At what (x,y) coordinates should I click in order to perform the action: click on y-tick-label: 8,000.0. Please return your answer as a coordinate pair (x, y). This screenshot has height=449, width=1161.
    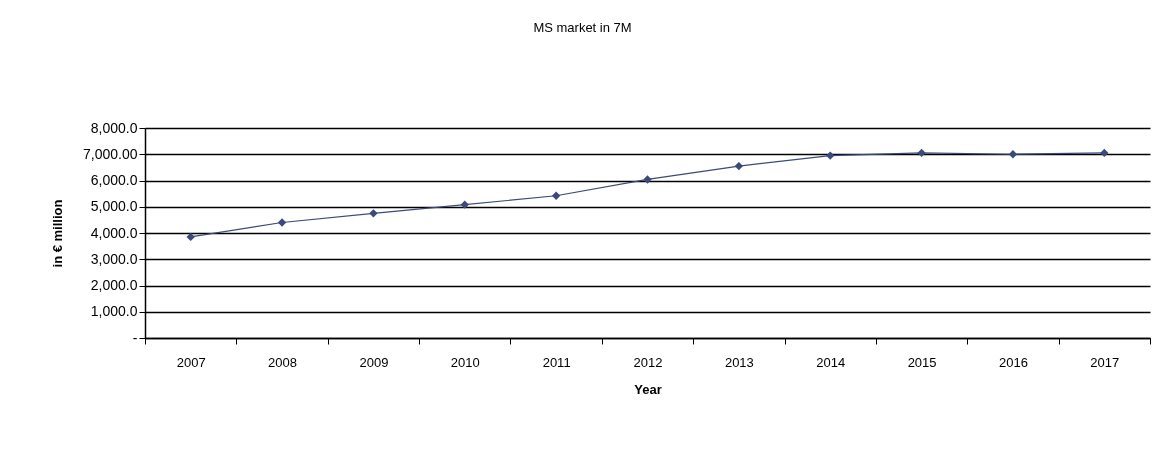
    Looking at the image, I should click on (114, 127).